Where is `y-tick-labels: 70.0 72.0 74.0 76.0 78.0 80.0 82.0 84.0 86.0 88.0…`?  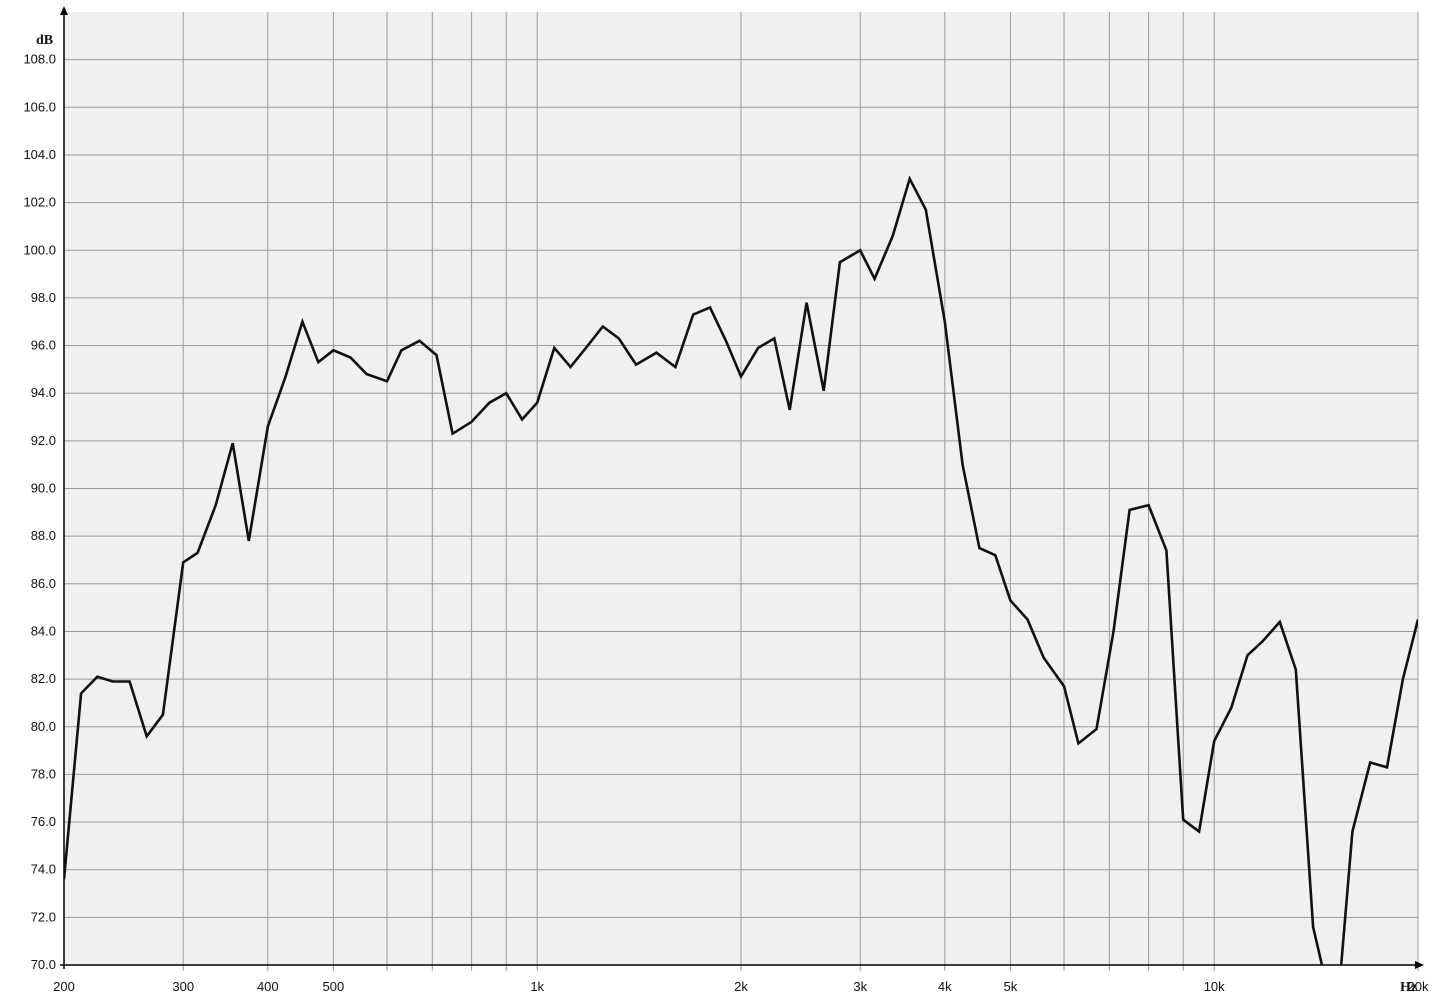
y-tick-labels: 70.0 72.0 74.0 76.0 78.0 80.0 82.0 84.0 86.0 88.0… is located at coordinates (39, 512).